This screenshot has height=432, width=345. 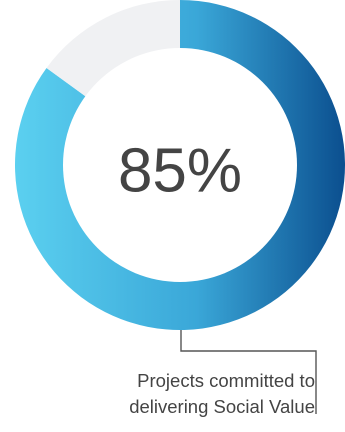 I want to click on leader-line, so click(x=248, y=372).